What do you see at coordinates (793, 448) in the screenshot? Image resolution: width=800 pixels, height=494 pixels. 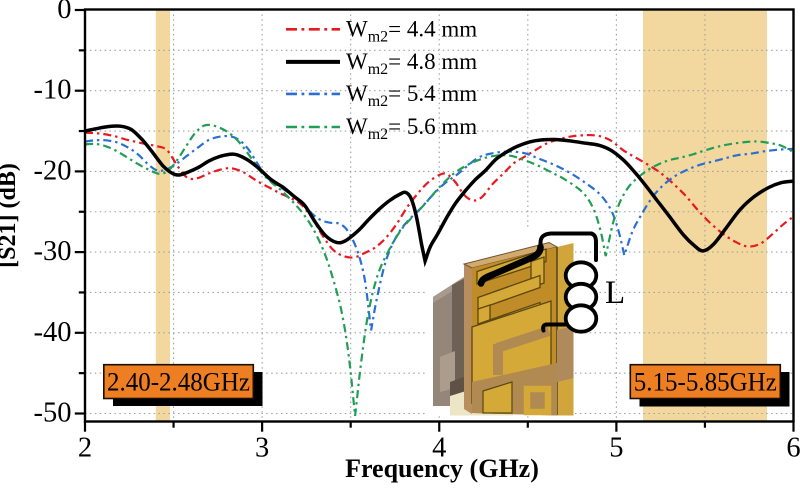 I see `svg-text: 6` at bounding box center [793, 448].